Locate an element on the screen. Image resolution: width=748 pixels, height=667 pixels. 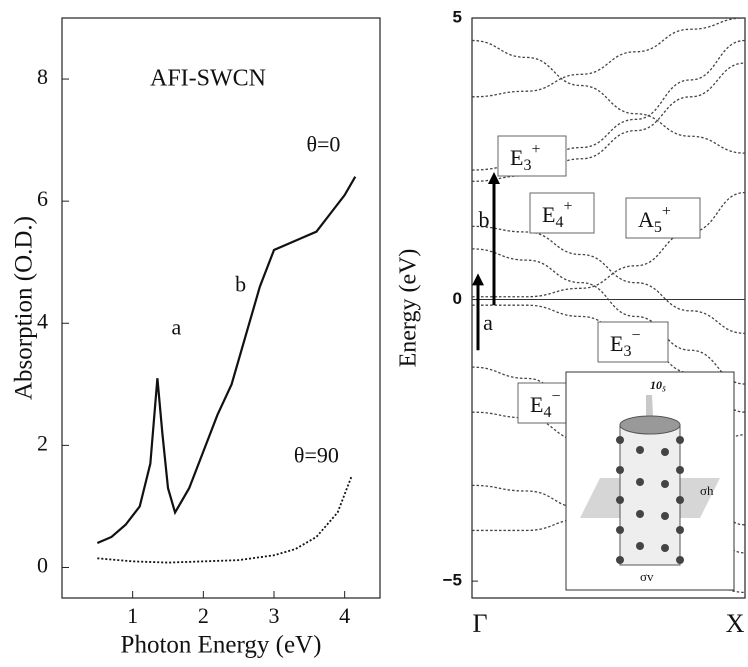
y-tick-label: −5 is located at coordinates (452, 580).